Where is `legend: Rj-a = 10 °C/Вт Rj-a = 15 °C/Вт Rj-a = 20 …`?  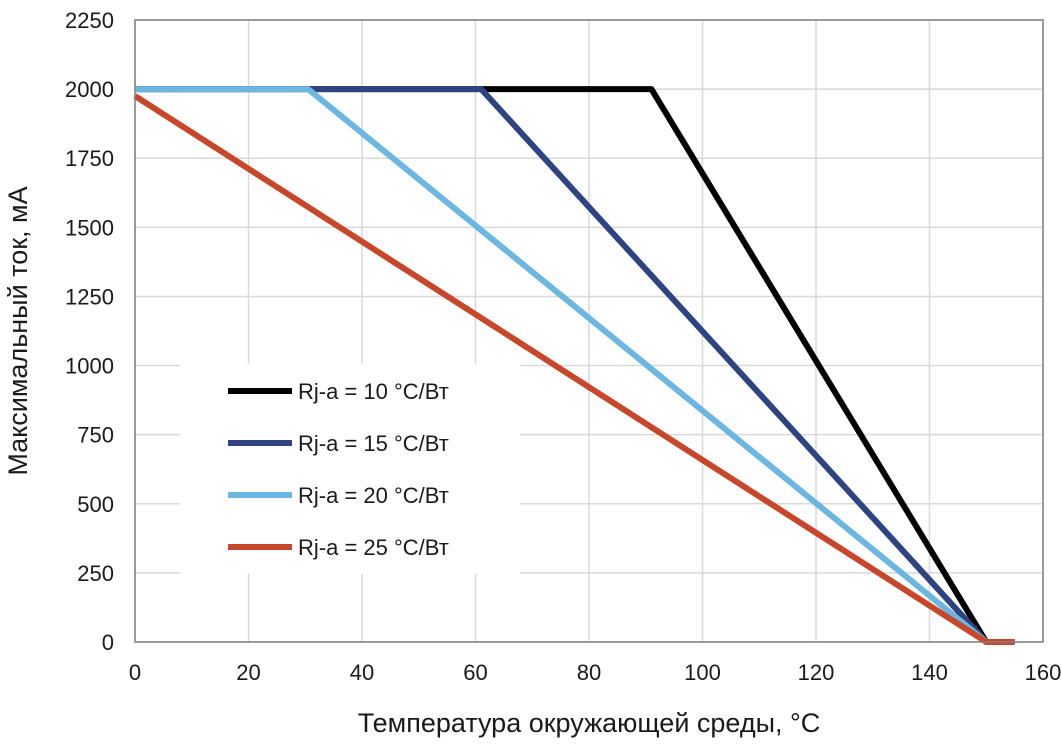 legend: Rj-a = 10 °C/Вт Rj-a = 15 °C/Вт Rj-a = 20 … is located at coordinates (350, 469).